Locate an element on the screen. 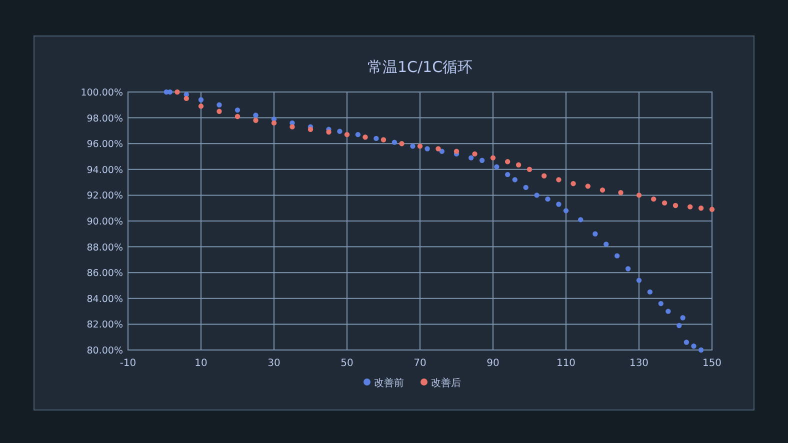 This screenshot has width=788, height=443. x-tick-label: 150 is located at coordinates (712, 363).